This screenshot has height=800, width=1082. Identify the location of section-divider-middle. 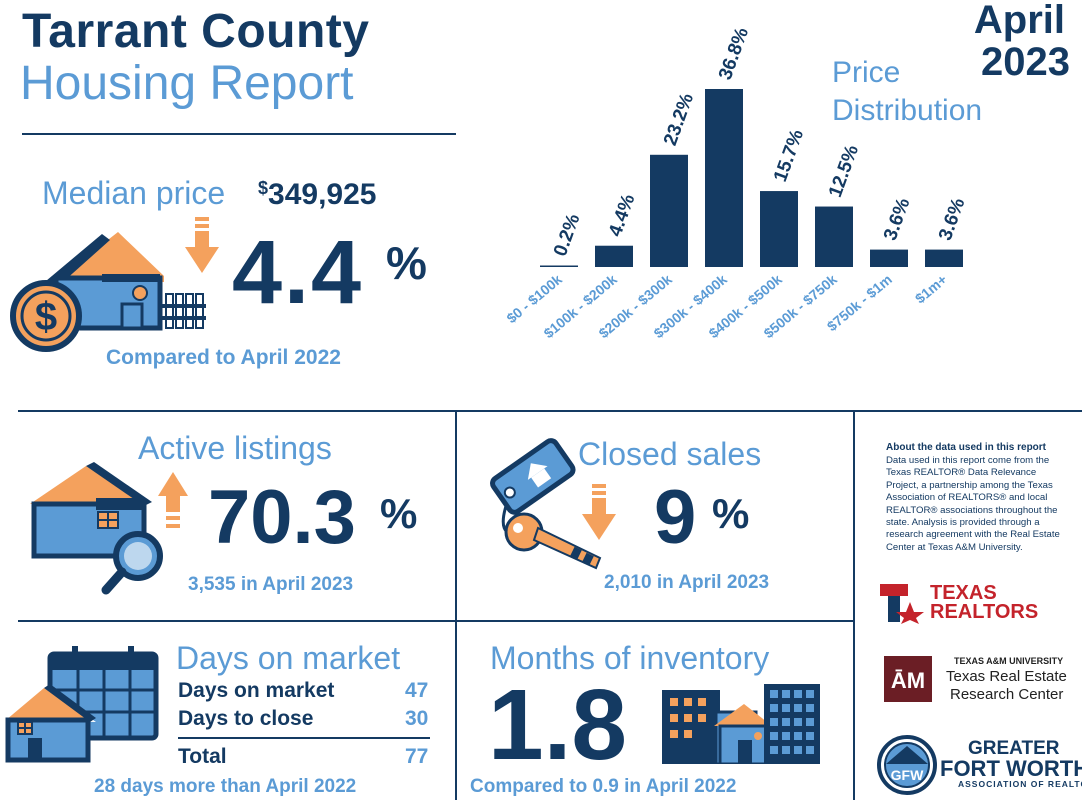
(436, 621).